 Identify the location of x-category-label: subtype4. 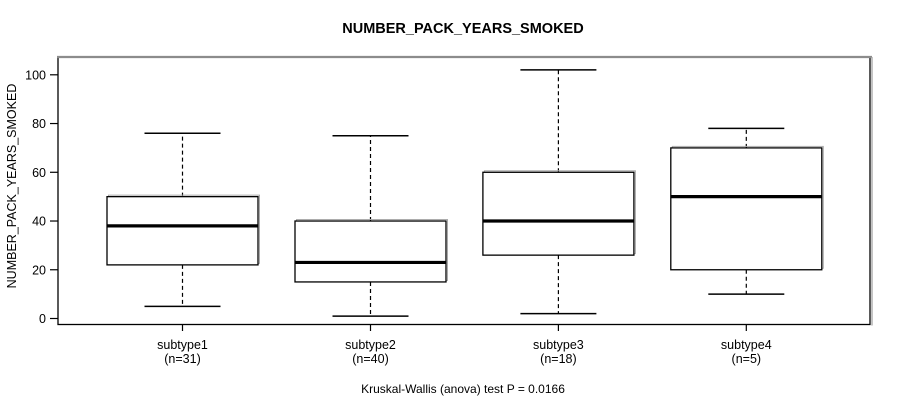
(746, 345).